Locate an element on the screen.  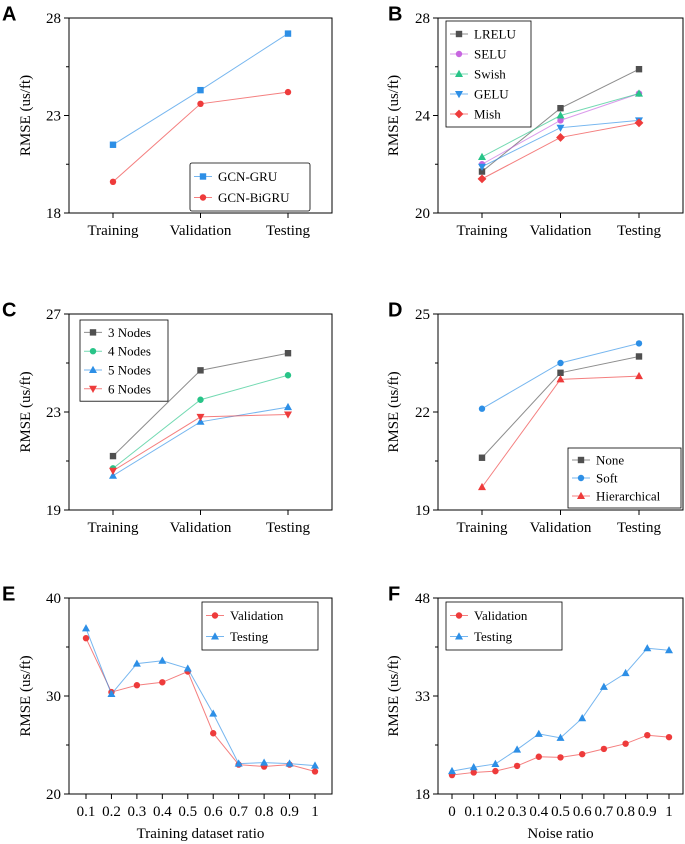
legend-label: Validation is located at coordinates (501, 615).